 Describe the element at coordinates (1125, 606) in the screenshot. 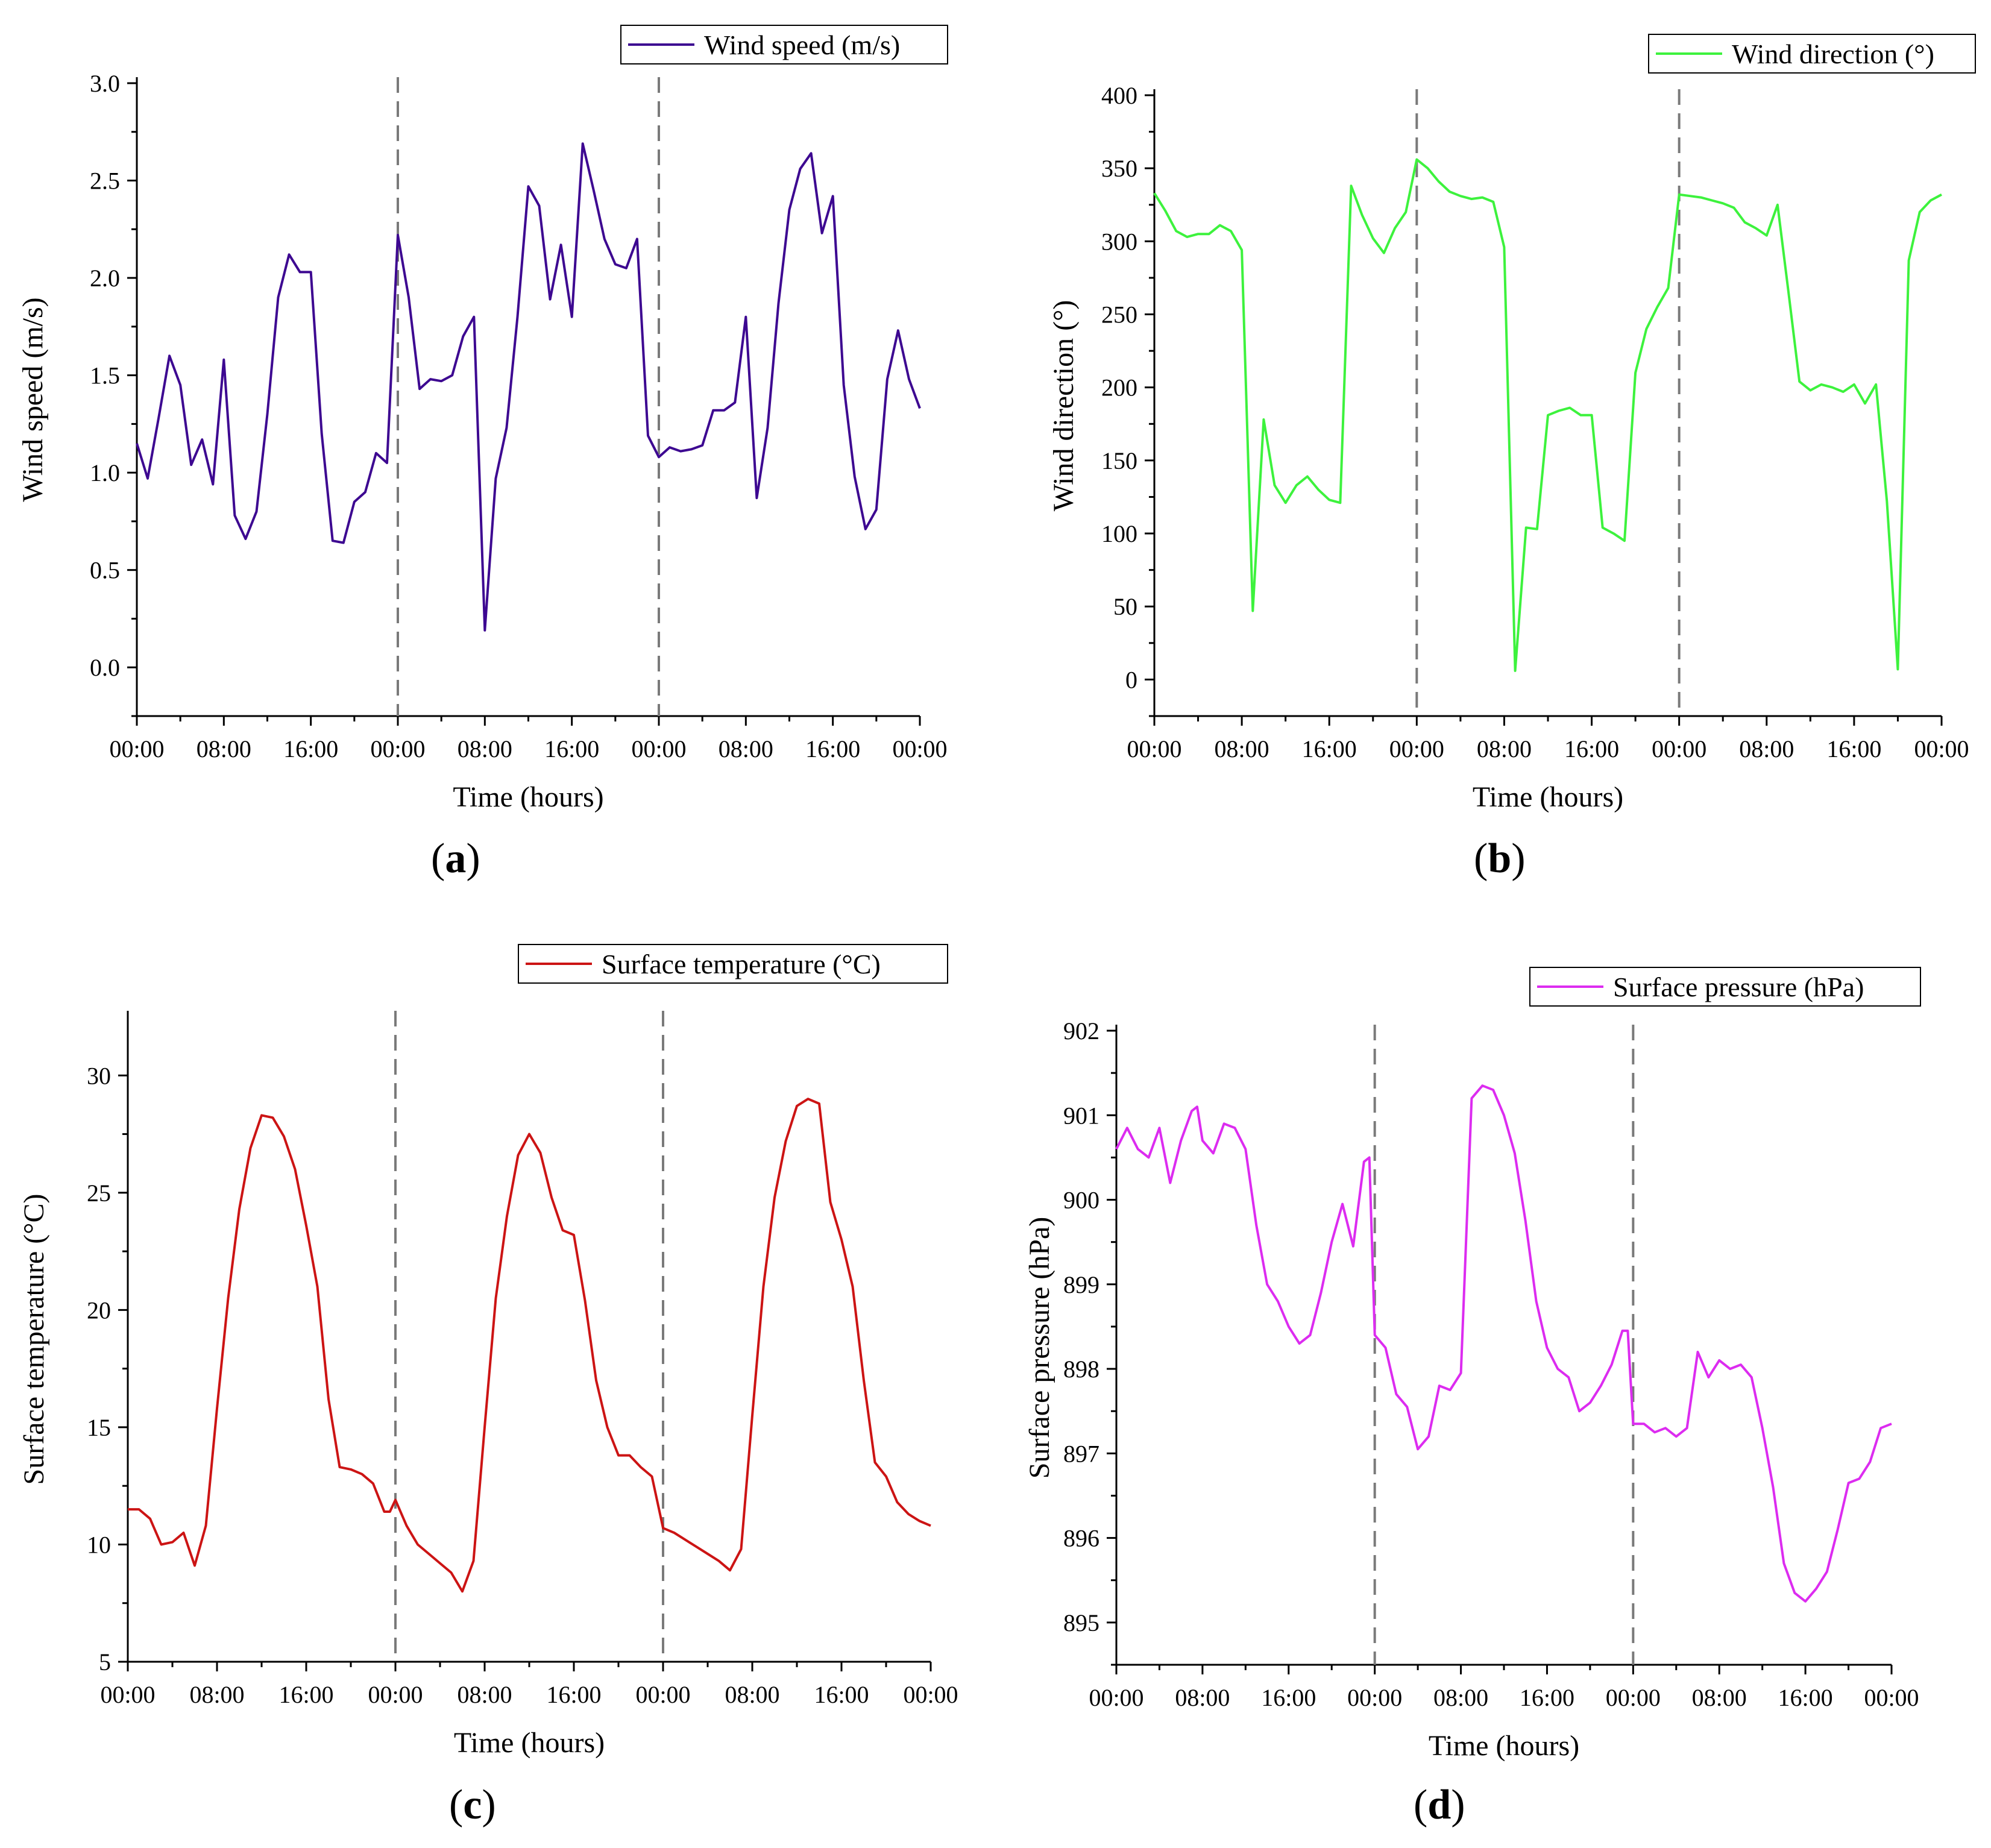

I see `y-tick-label: 50` at that location.